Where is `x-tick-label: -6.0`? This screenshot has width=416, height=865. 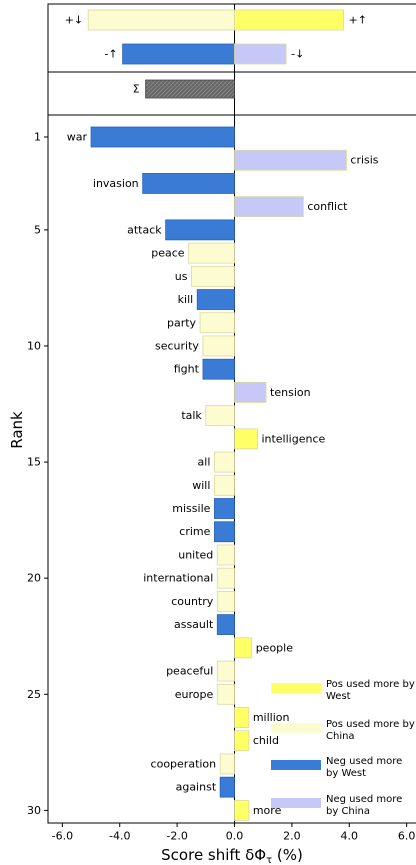
x-tick-label: -6.0 is located at coordinates (62, 836).